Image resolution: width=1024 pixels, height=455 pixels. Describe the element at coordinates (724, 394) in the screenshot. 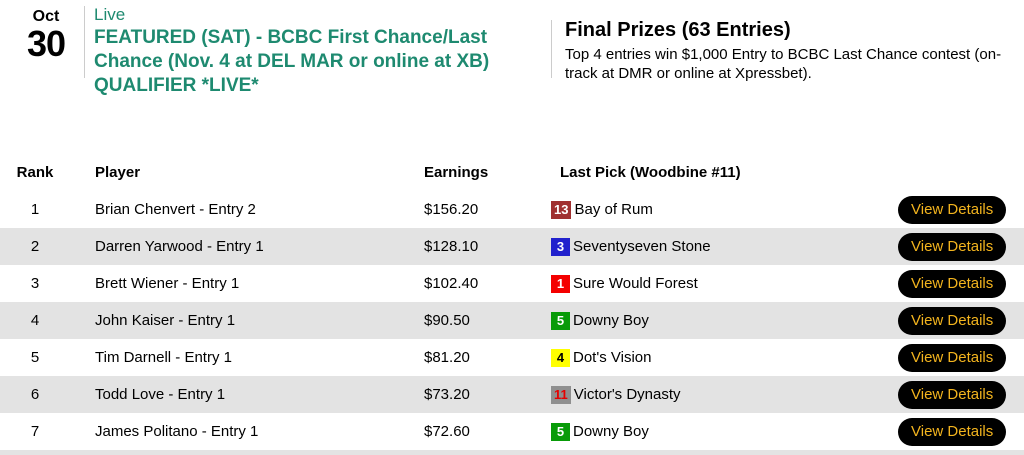

I see `last-pick-cell: 11 Victor's Dynasty` at that location.